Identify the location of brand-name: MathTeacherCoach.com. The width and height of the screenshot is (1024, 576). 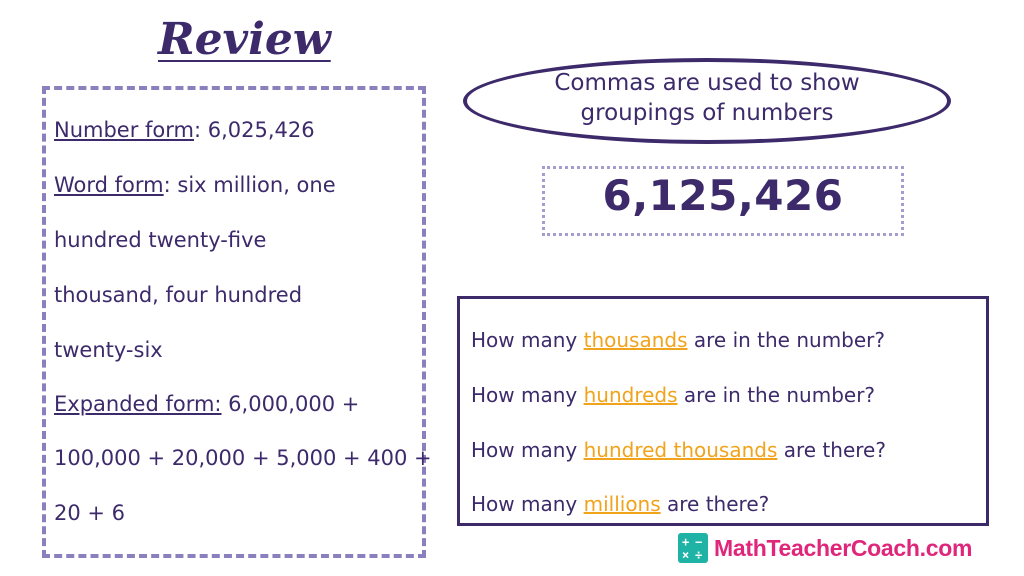
(843, 547).